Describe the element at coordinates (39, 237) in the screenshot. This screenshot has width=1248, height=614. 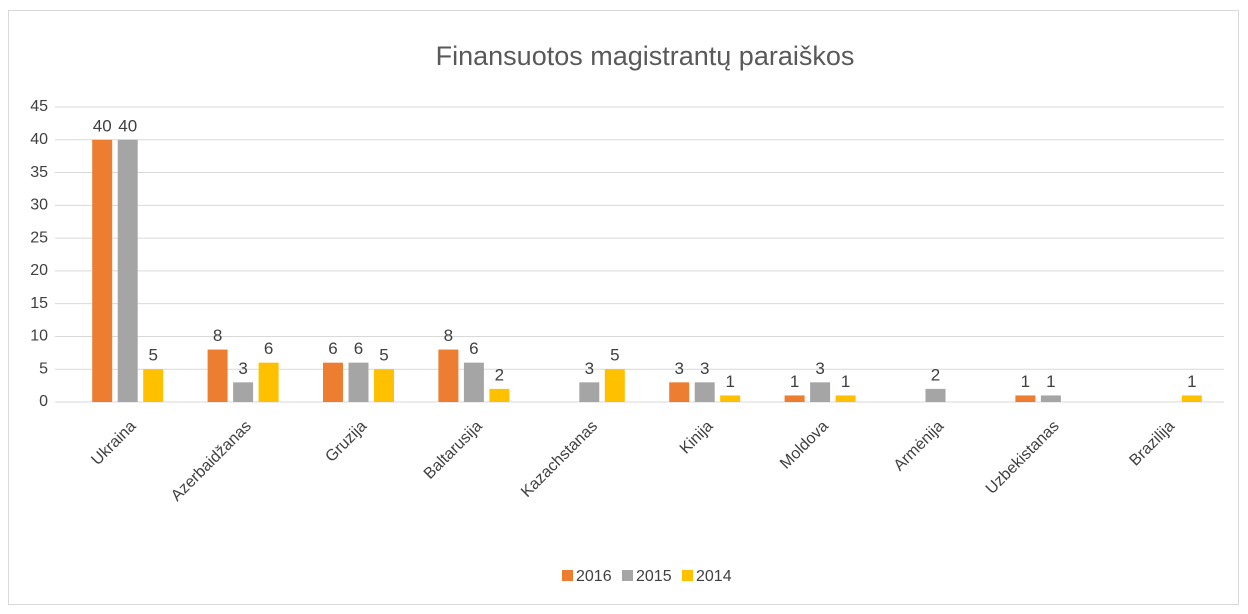
I see `y-tick-label: 25` at that location.